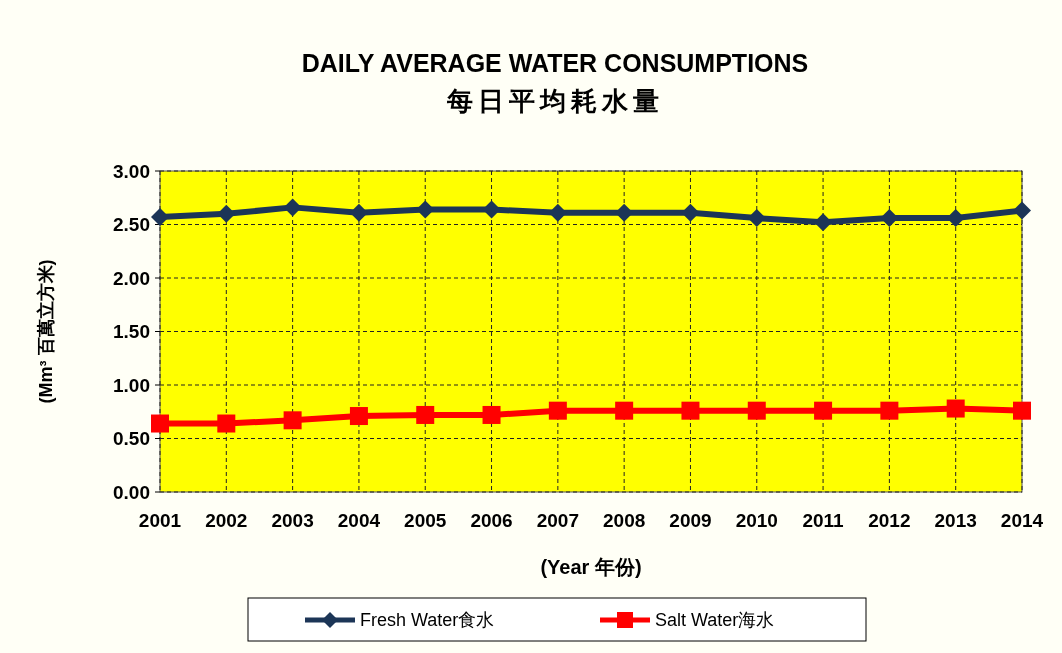 The height and width of the screenshot is (653, 1062). I want to click on x-tick-label: 2012, so click(889, 520).